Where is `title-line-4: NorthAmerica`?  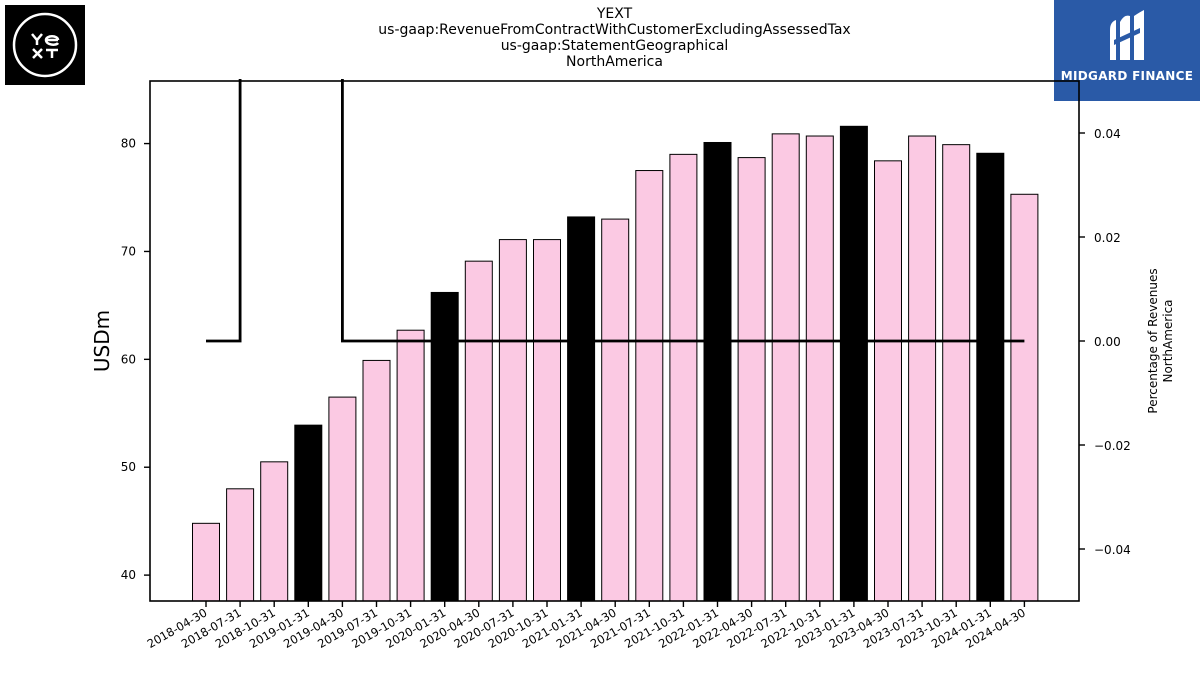
title-line-4: NorthAmerica is located at coordinates (614, 62).